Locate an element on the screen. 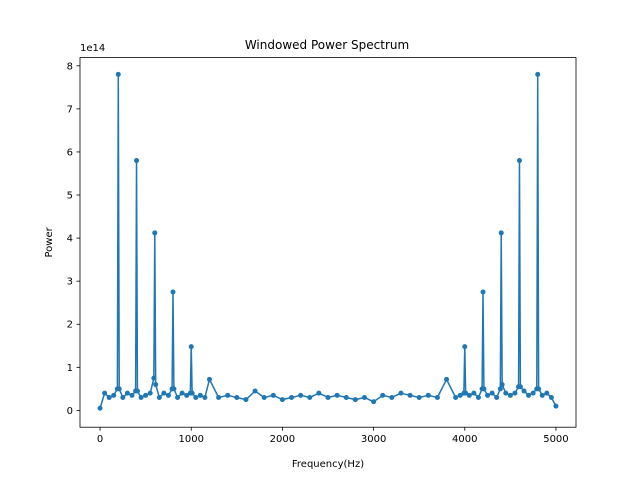 This screenshot has height=480, width=640. y-tick-label: 5 is located at coordinates (70, 196).